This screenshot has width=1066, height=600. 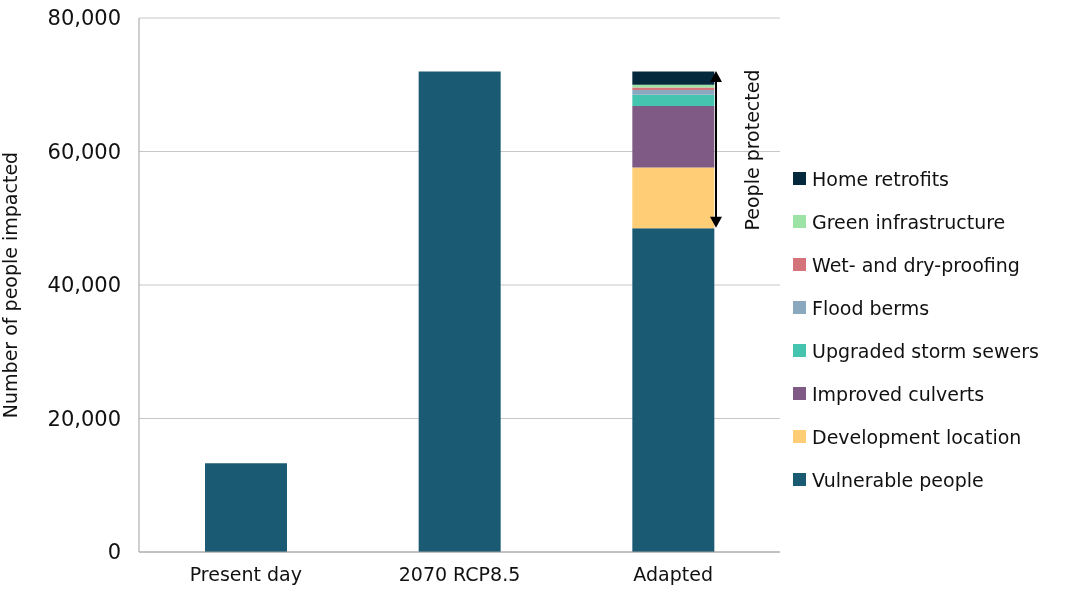 What do you see at coordinates (84, 151) in the screenshot?
I see `y-tick-label: 60,000` at bounding box center [84, 151].